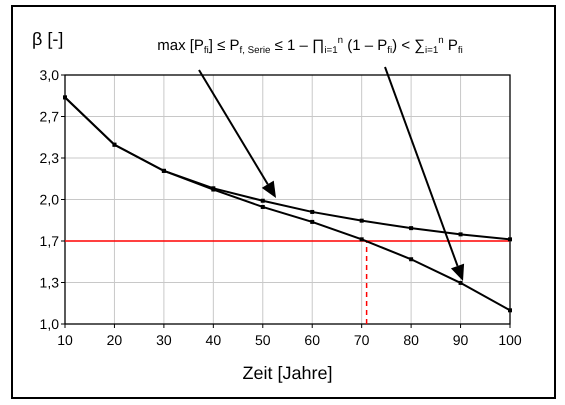 Image resolution: width=565 pixels, height=405 pixels. I want to click on x-tick-label: 10, so click(65, 340).